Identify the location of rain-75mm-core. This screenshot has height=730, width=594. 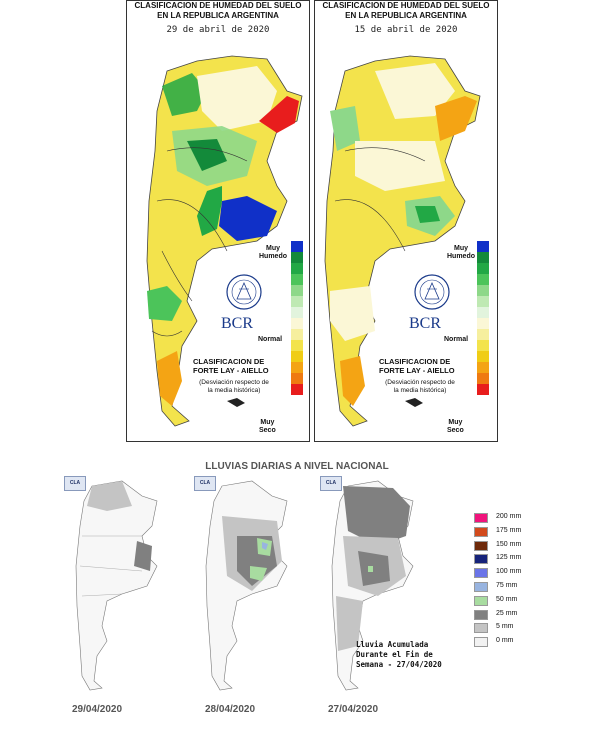
(265, 546).